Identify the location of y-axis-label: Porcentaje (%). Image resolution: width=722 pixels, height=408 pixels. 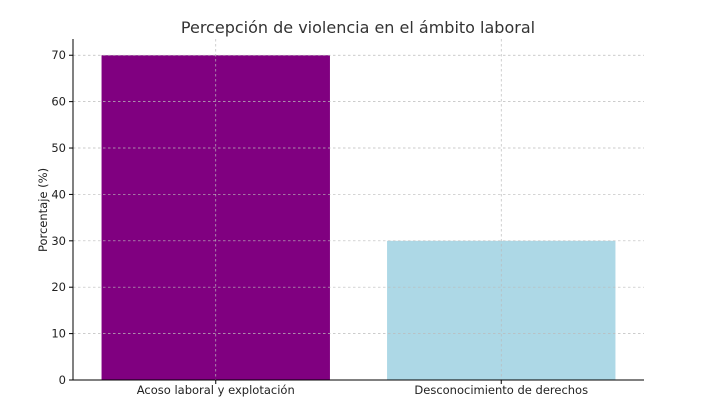
(43, 210).